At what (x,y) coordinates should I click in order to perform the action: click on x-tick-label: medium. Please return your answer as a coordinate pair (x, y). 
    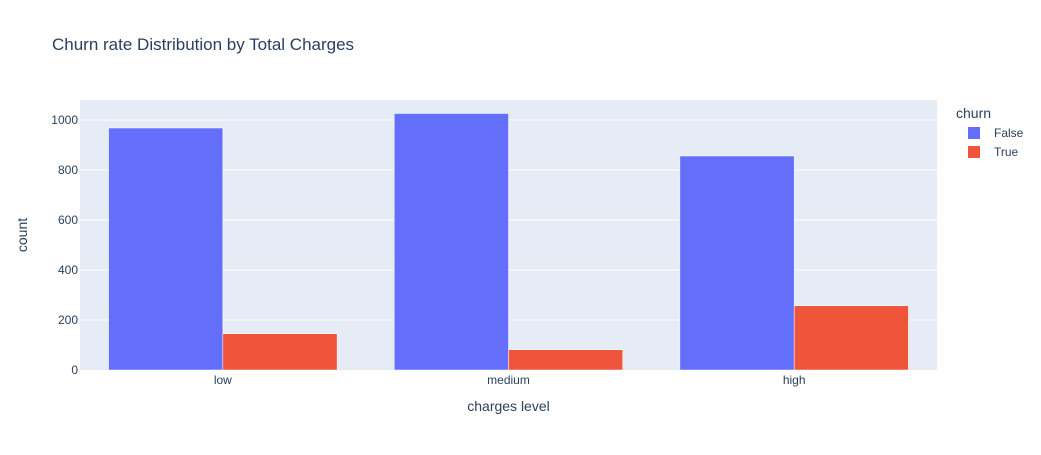
    Looking at the image, I should click on (508, 380).